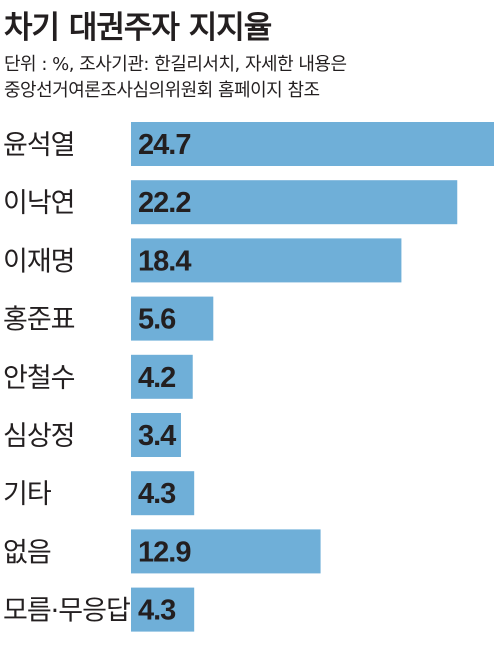 This screenshot has width=494, height=650. What do you see at coordinates (27, 494) in the screenshot?
I see `category-label-6: 기타` at bounding box center [27, 494].